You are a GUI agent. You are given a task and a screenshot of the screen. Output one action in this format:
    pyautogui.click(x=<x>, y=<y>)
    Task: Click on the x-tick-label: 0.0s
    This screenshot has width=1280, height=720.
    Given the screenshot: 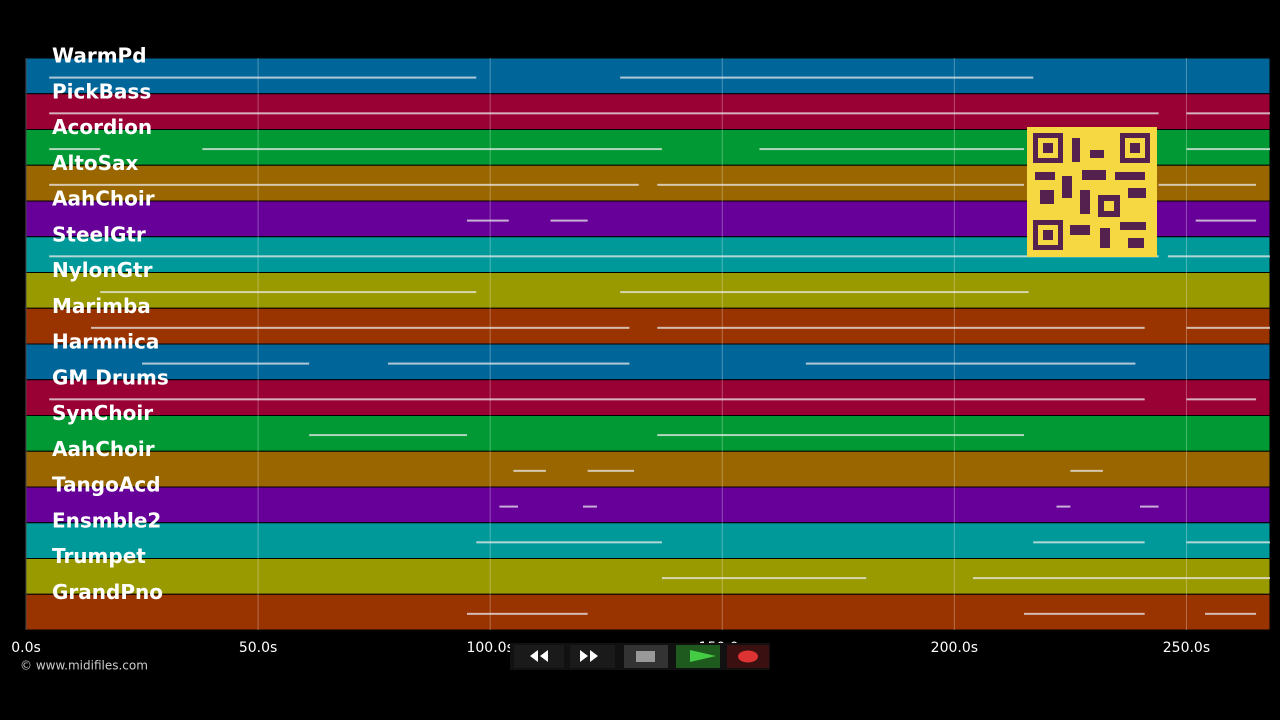 What is the action you would take?
    pyautogui.click(x=26, y=648)
    